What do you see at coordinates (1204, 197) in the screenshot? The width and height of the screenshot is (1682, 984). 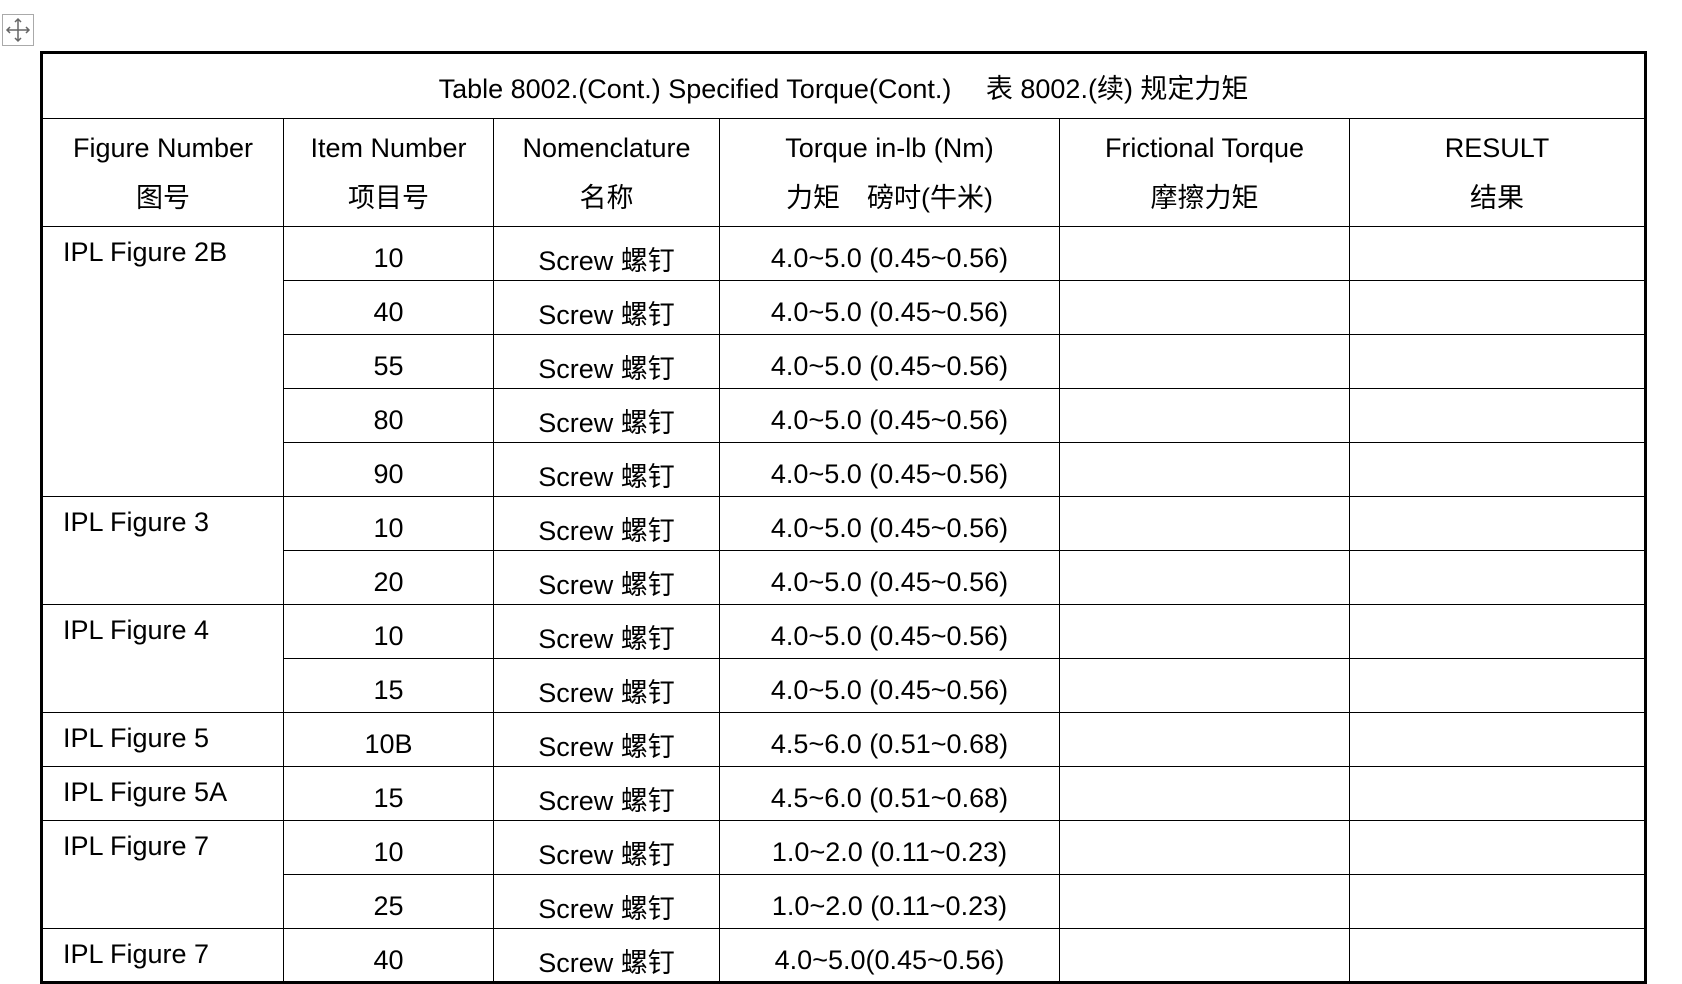 I see `header-text: 摩擦力矩` at bounding box center [1204, 197].